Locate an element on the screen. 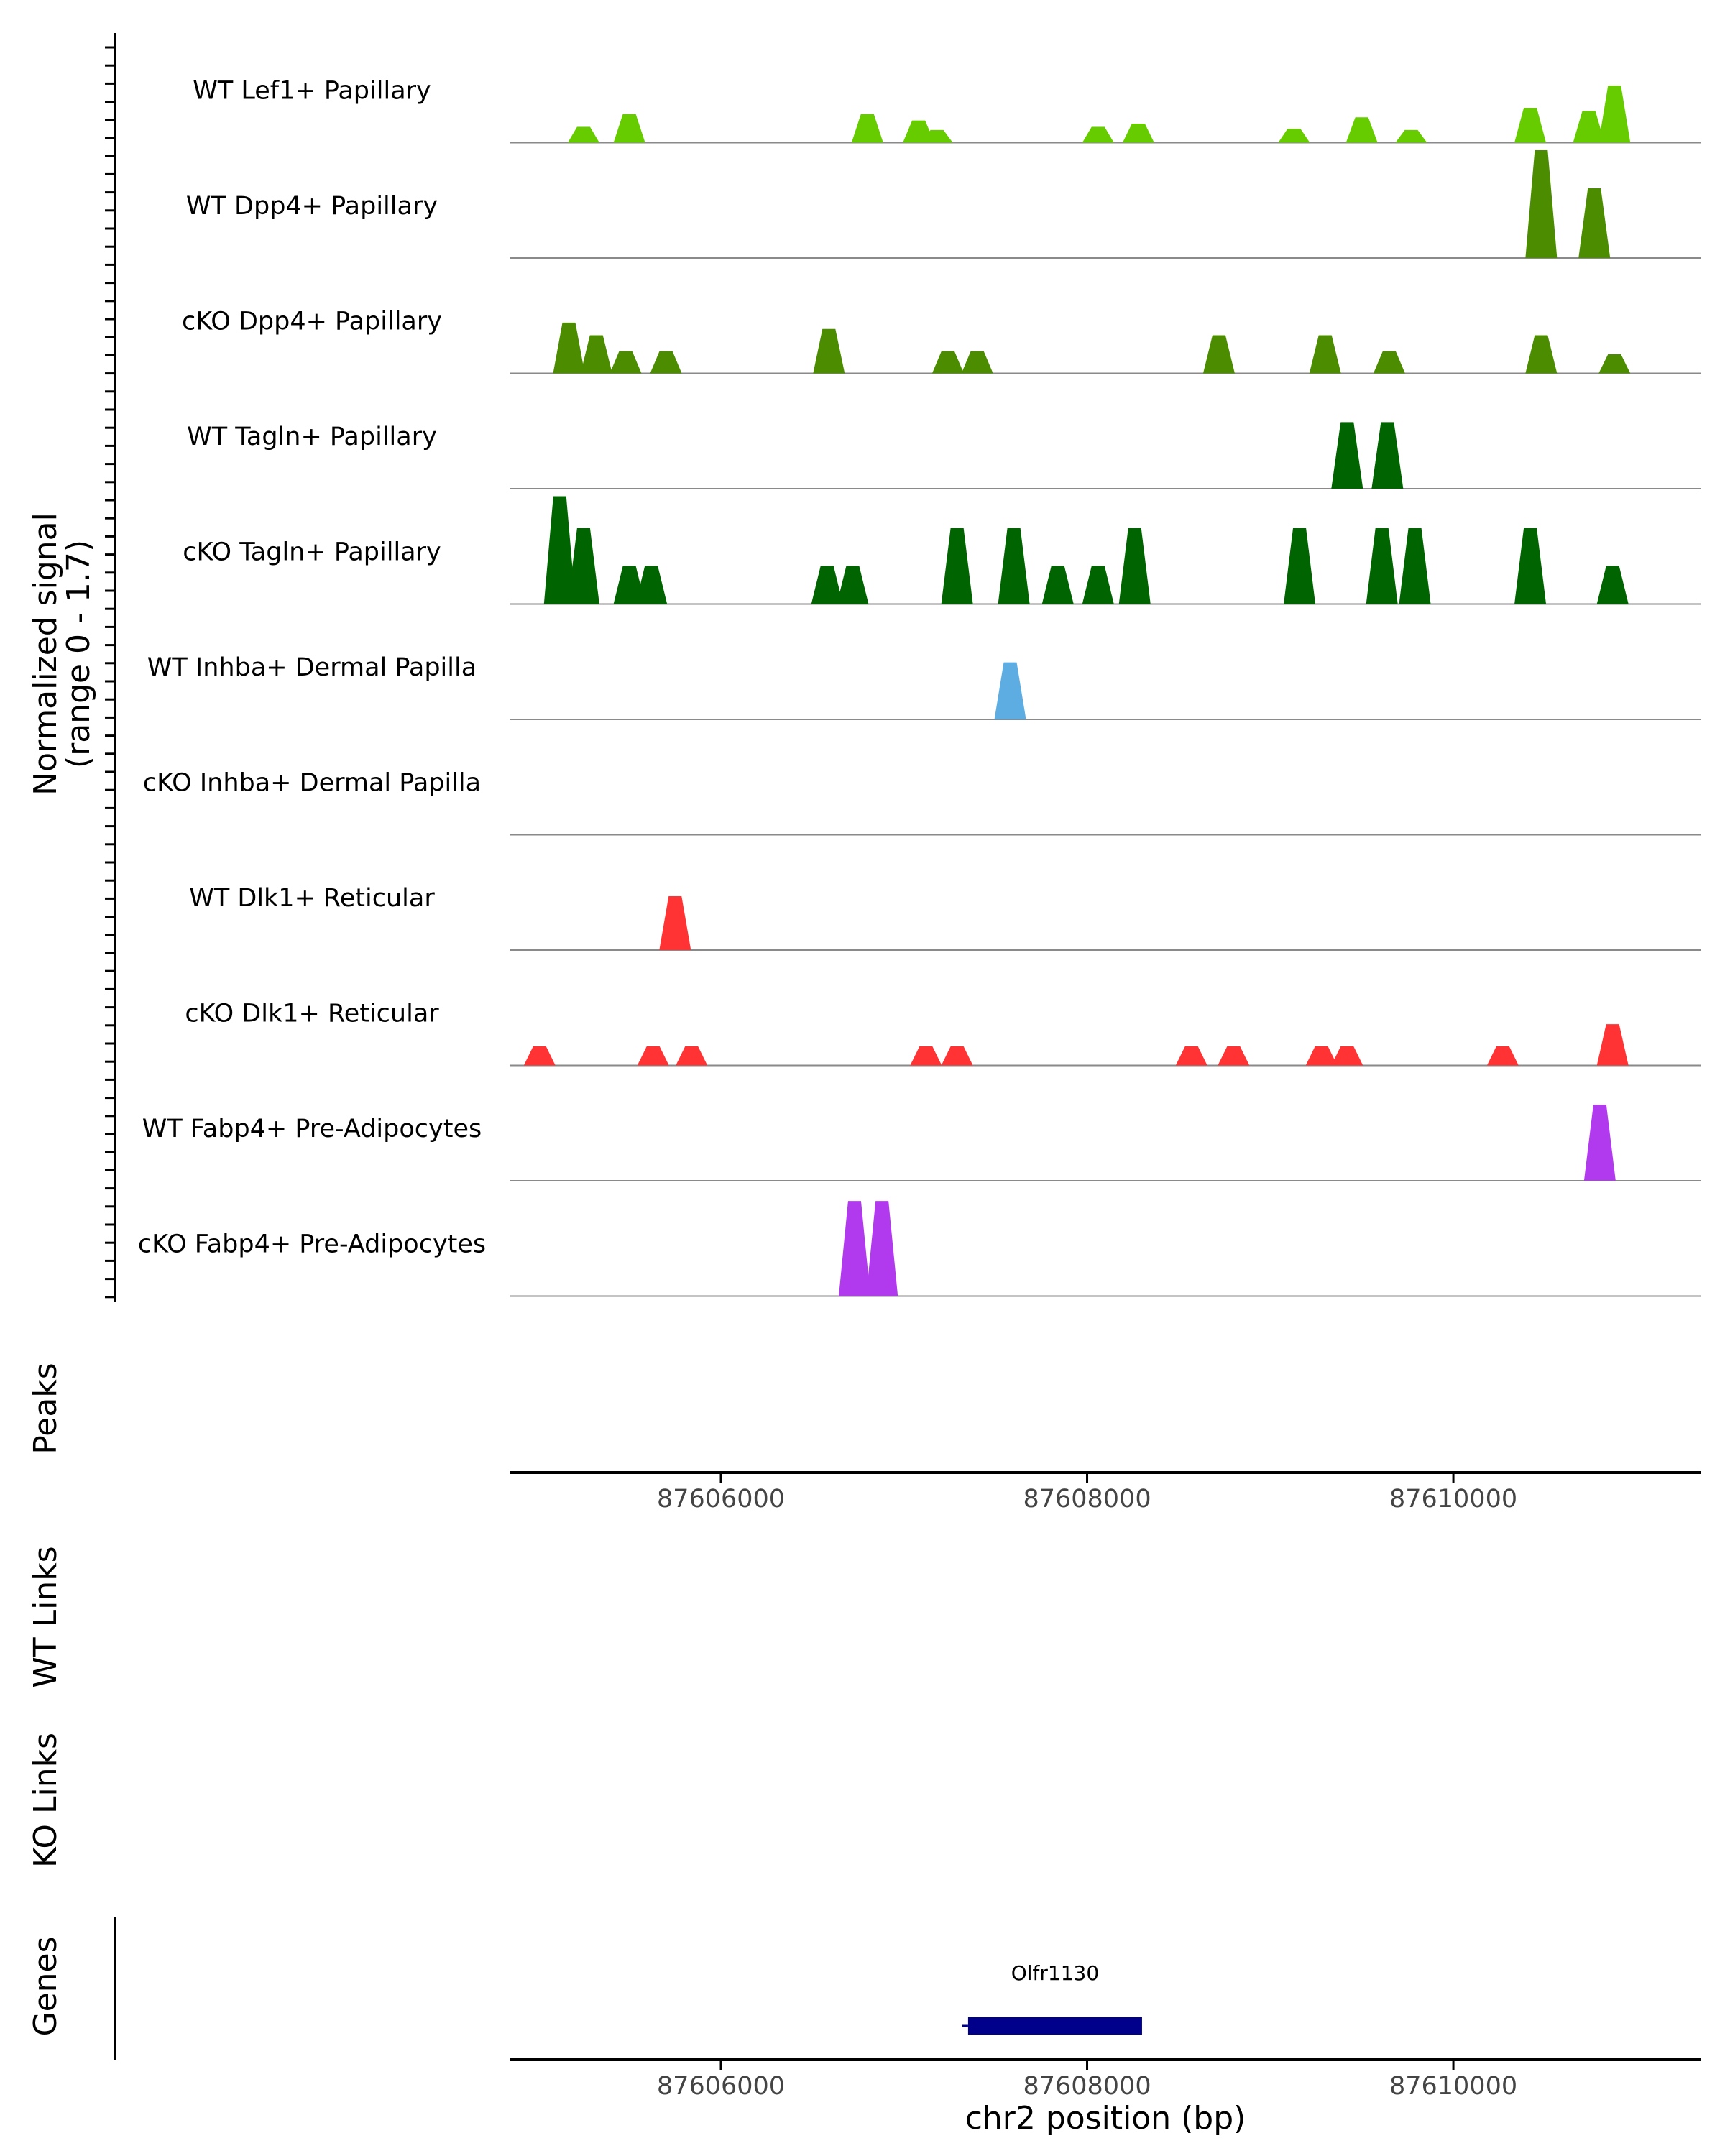  track-label: cKO Inhba+ Dermal Papilla is located at coordinates (312, 784).